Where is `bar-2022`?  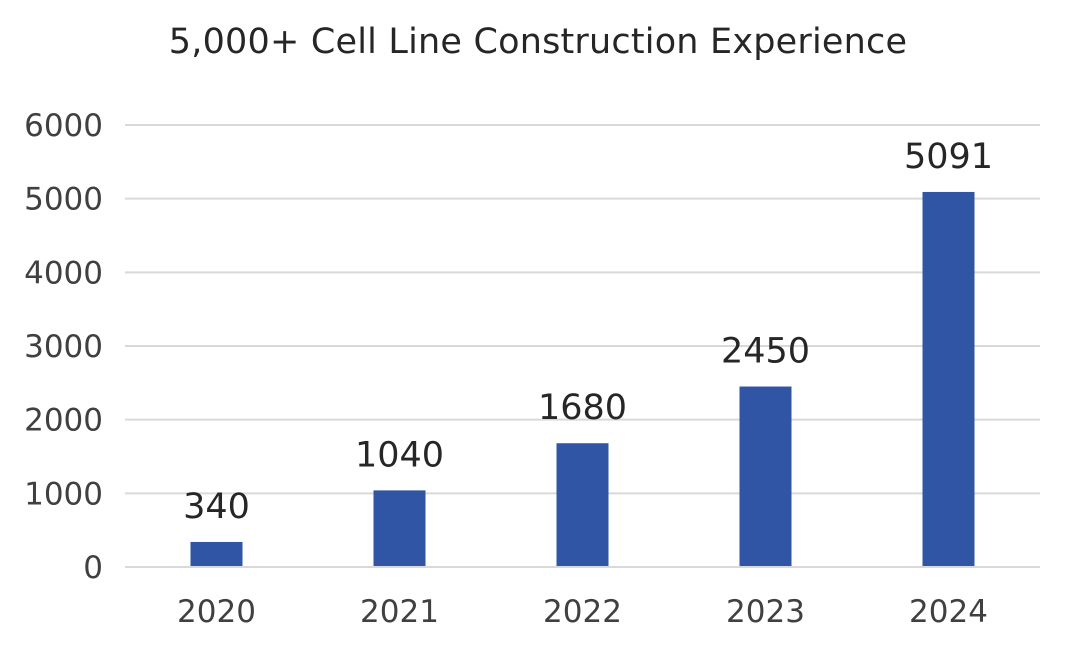
bar-2022 is located at coordinates (582, 505).